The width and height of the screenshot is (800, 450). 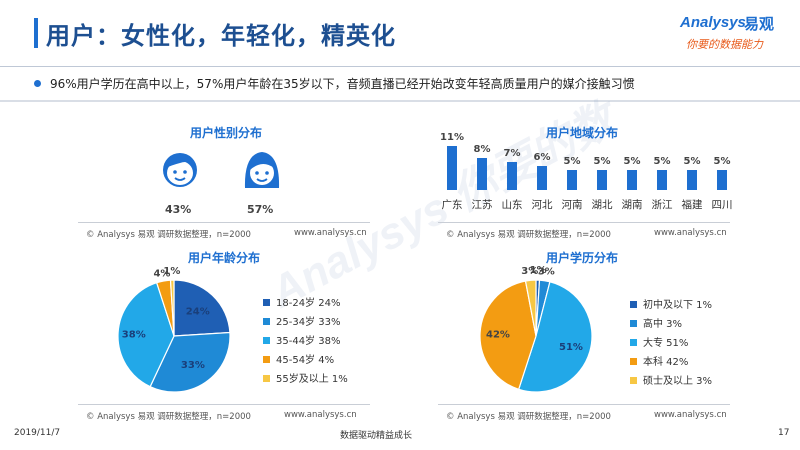 What do you see at coordinates (512, 204) in the screenshot?
I see `region-category-label: 山东` at bounding box center [512, 204].